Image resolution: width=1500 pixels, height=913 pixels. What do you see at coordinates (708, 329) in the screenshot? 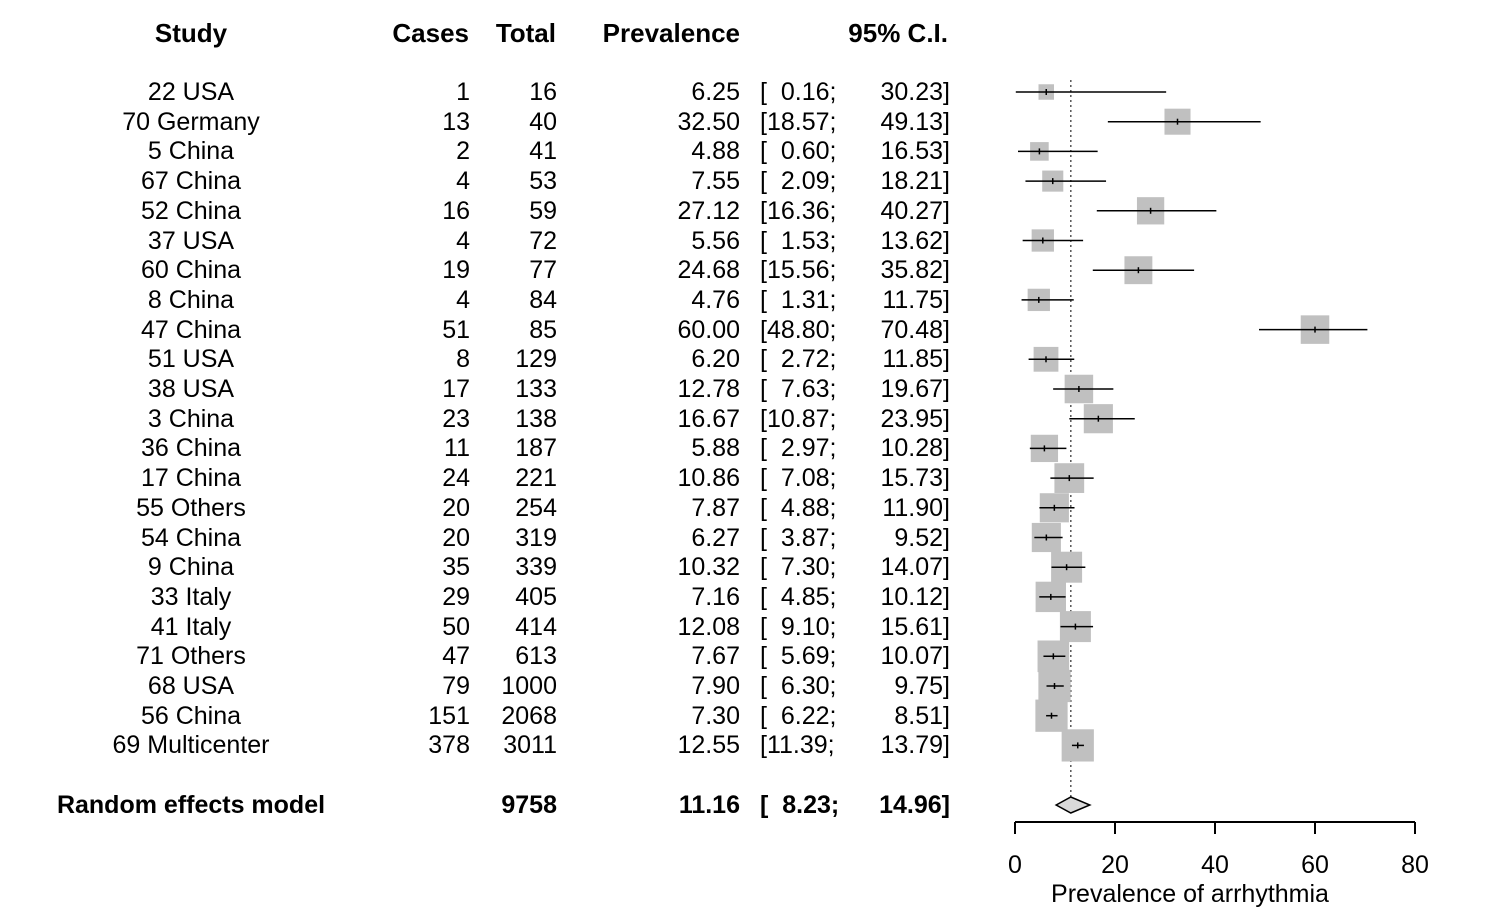
I see `study-prevalence: 60.00` at bounding box center [708, 329].